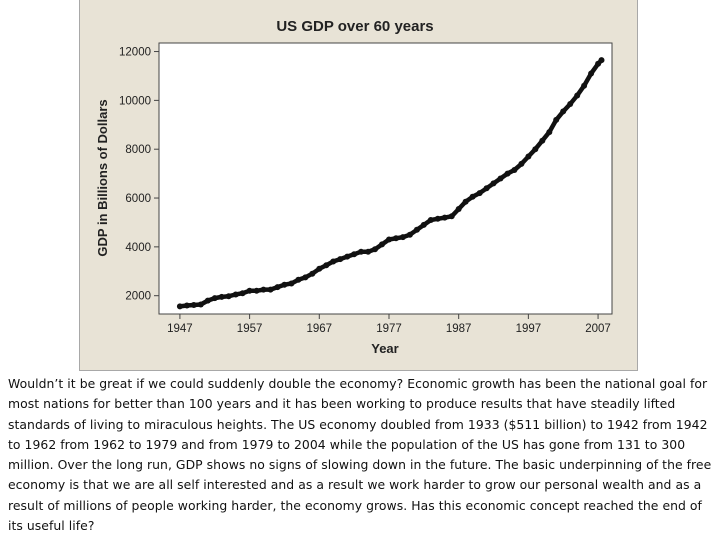 The image size is (720, 540). What do you see at coordinates (138, 297) in the screenshot?
I see `y-tick-label: 2000` at bounding box center [138, 297].